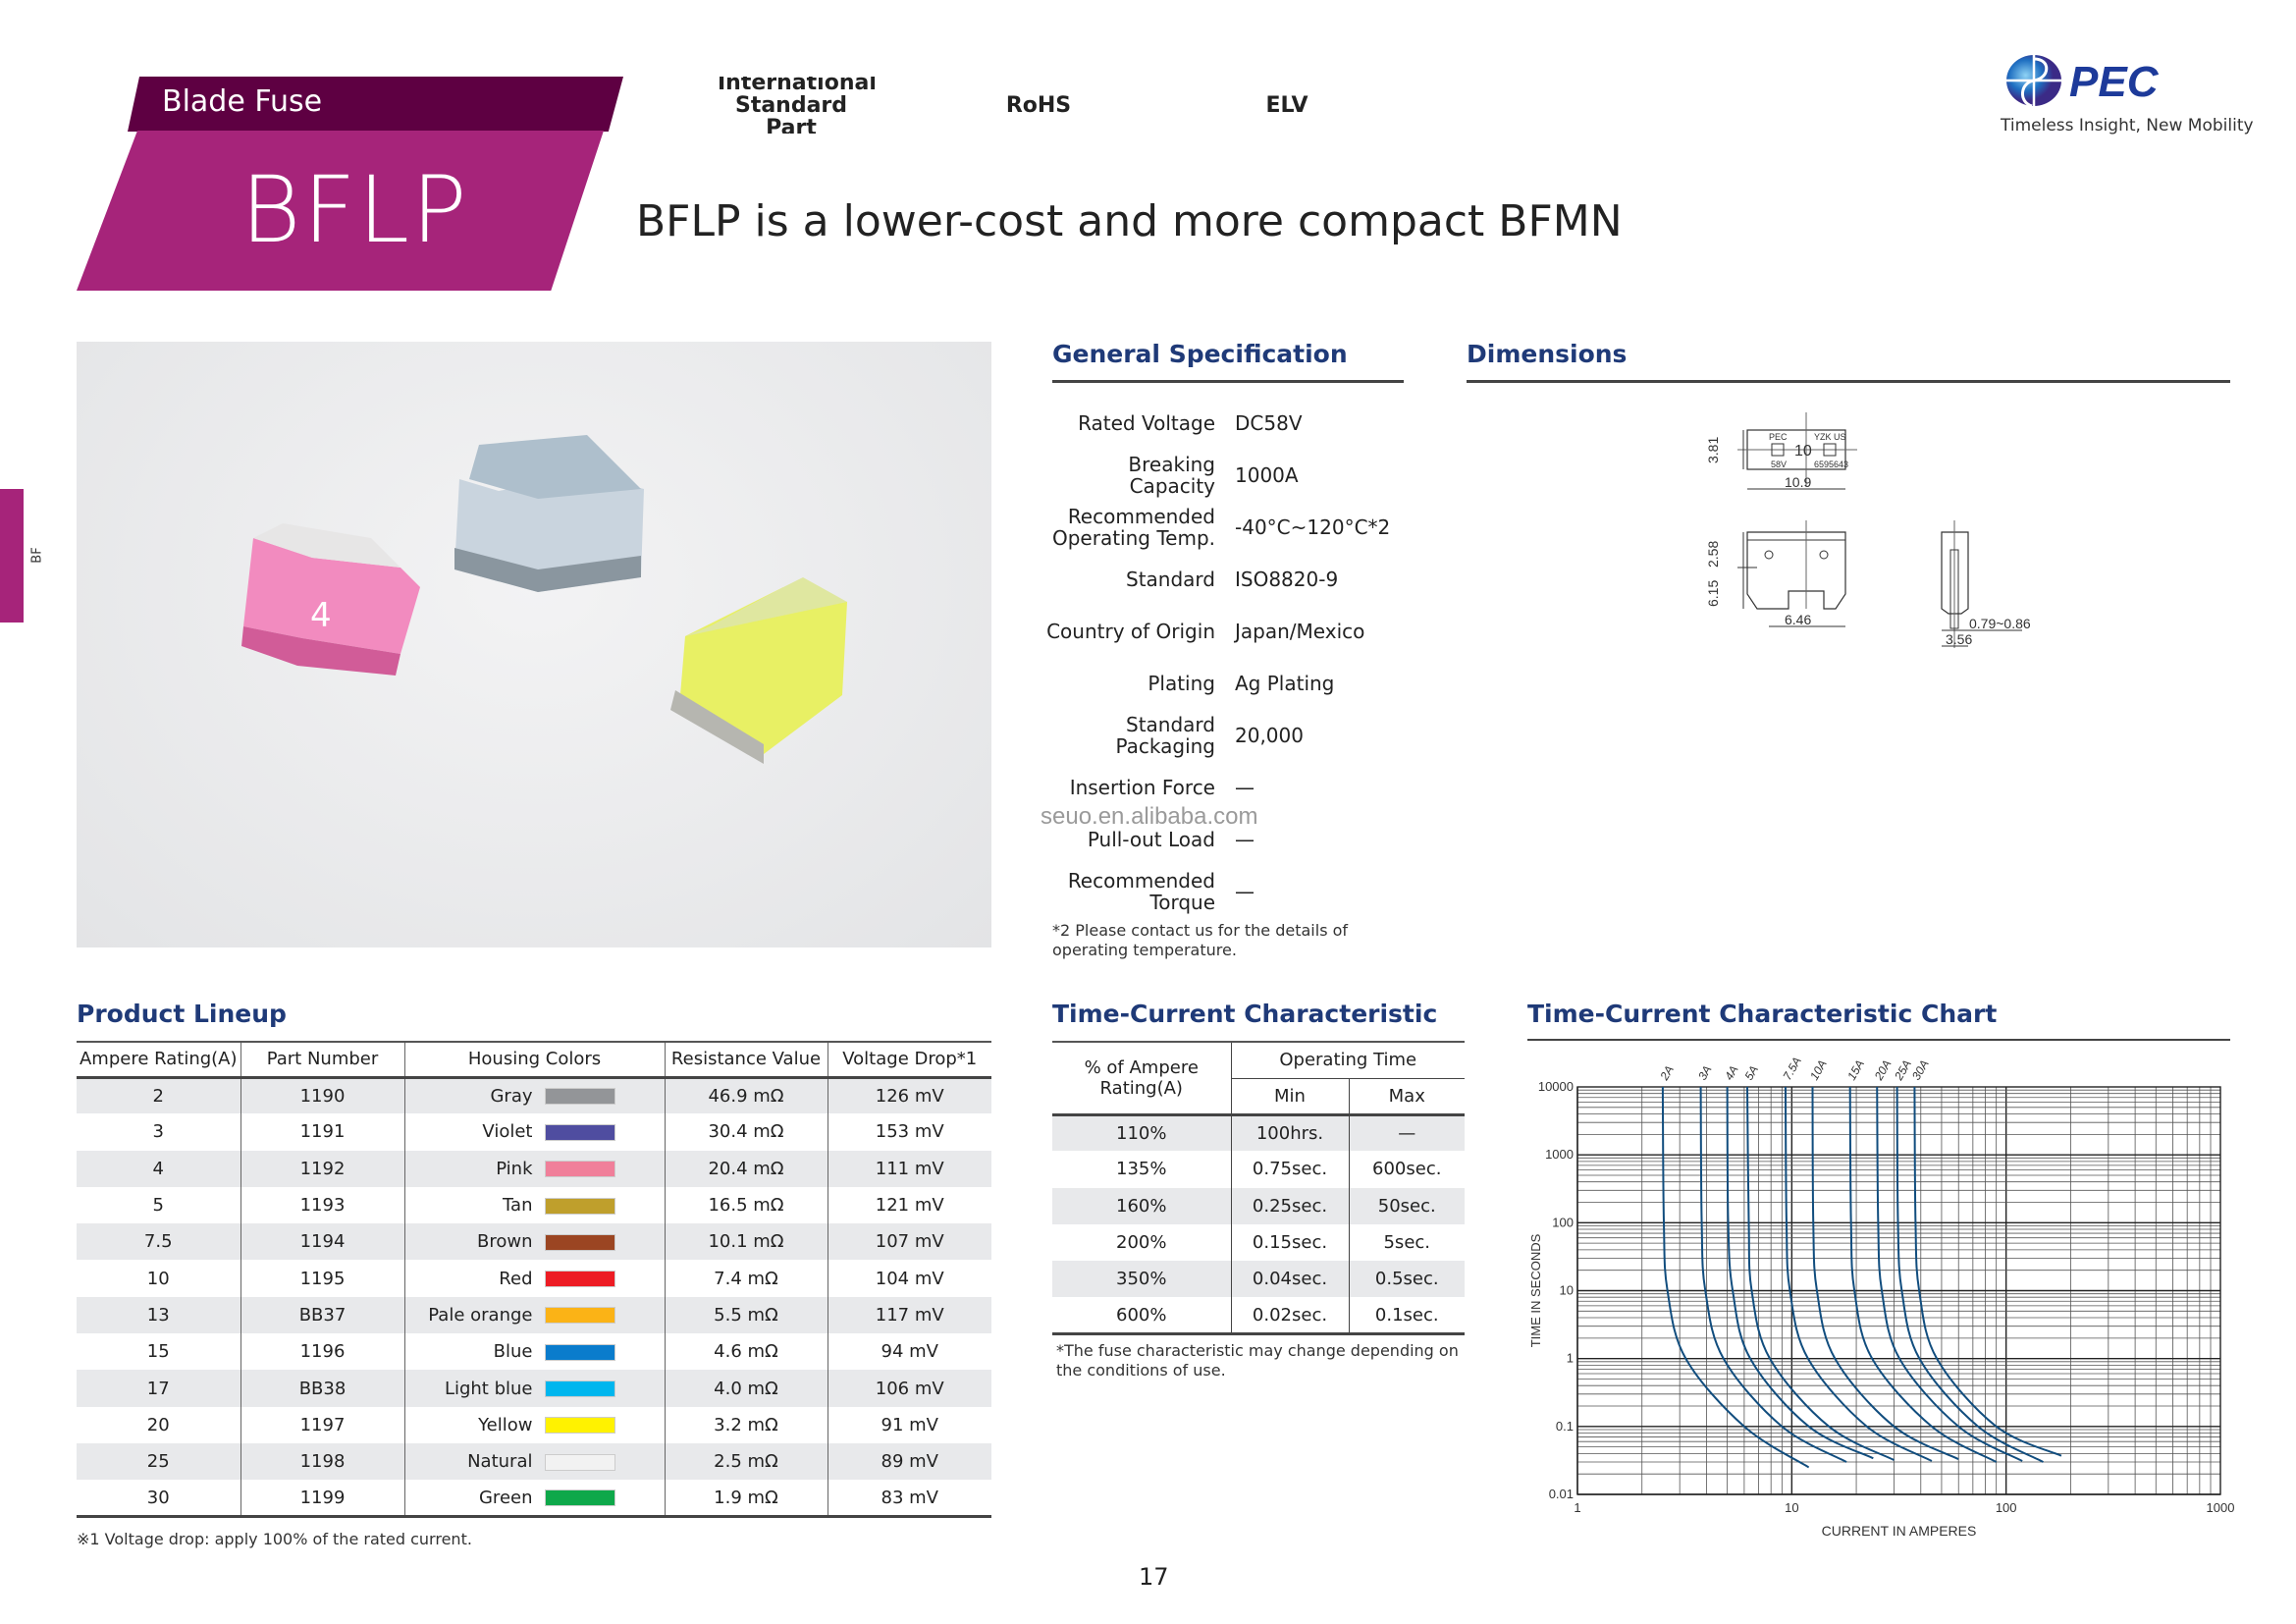 The height and width of the screenshot is (1624, 2296). I want to click on y-tick-label: 100, so click(1563, 1222).